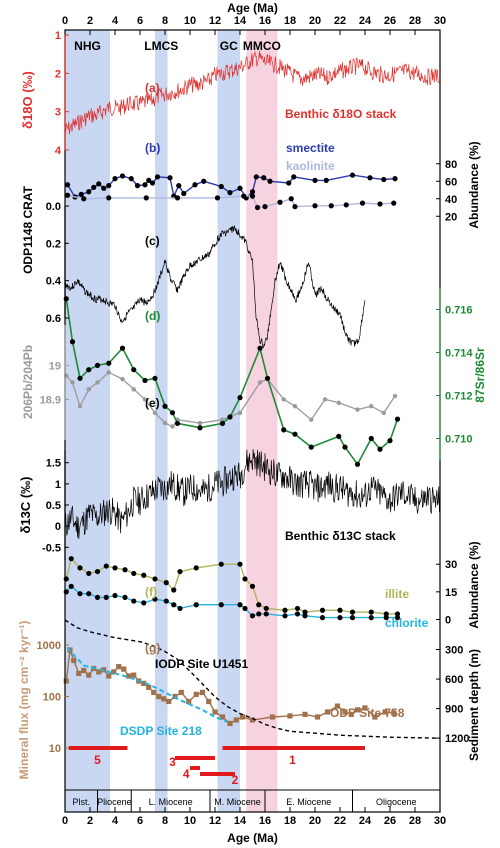 The height and width of the screenshot is (848, 500). Describe the element at coordinates (231, 186) in the screenshot. I see `smectite-series` at that location.